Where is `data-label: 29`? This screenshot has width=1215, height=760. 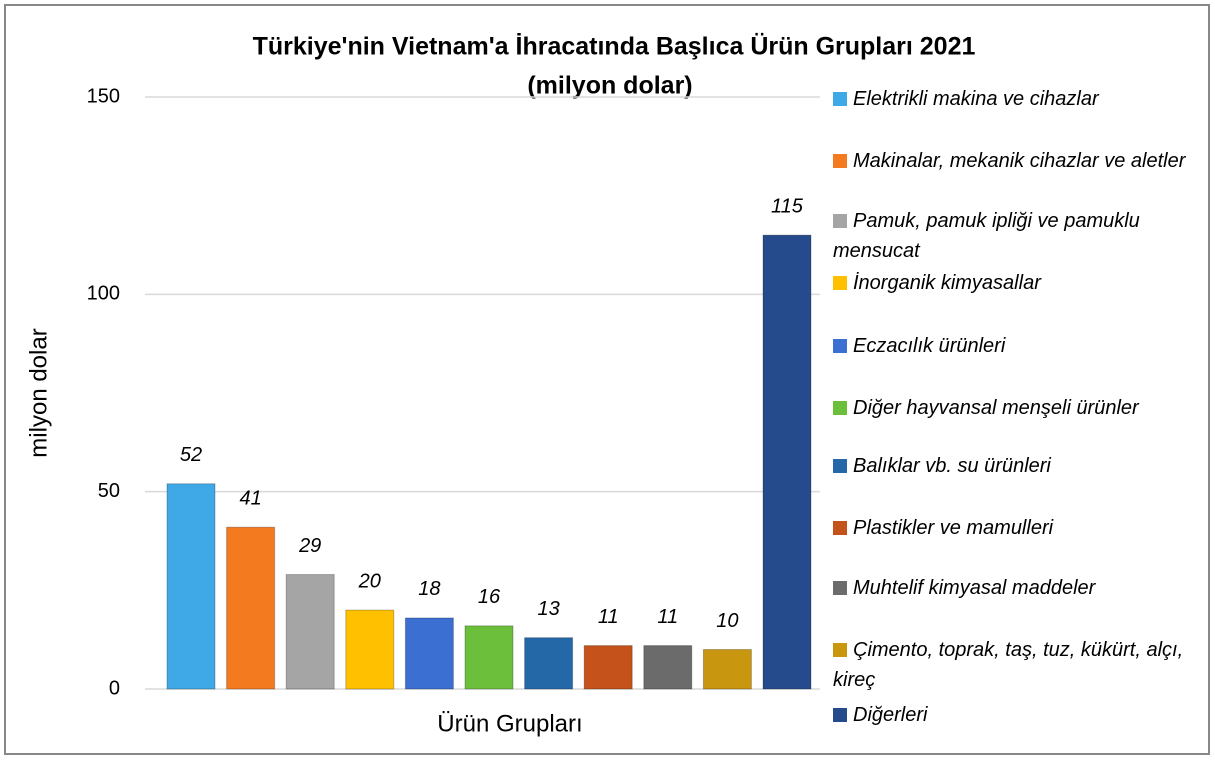
data-label: 29 is located at coordinates (309, 546).